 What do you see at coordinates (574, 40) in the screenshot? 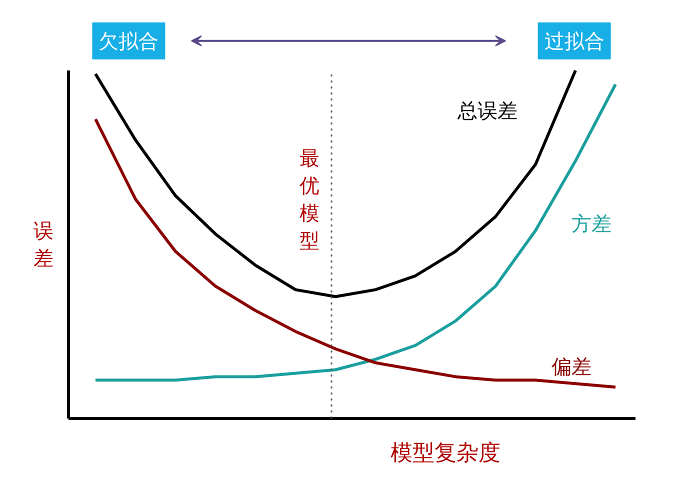
I see `text: 过拟合` at bounding box center [574, 40].